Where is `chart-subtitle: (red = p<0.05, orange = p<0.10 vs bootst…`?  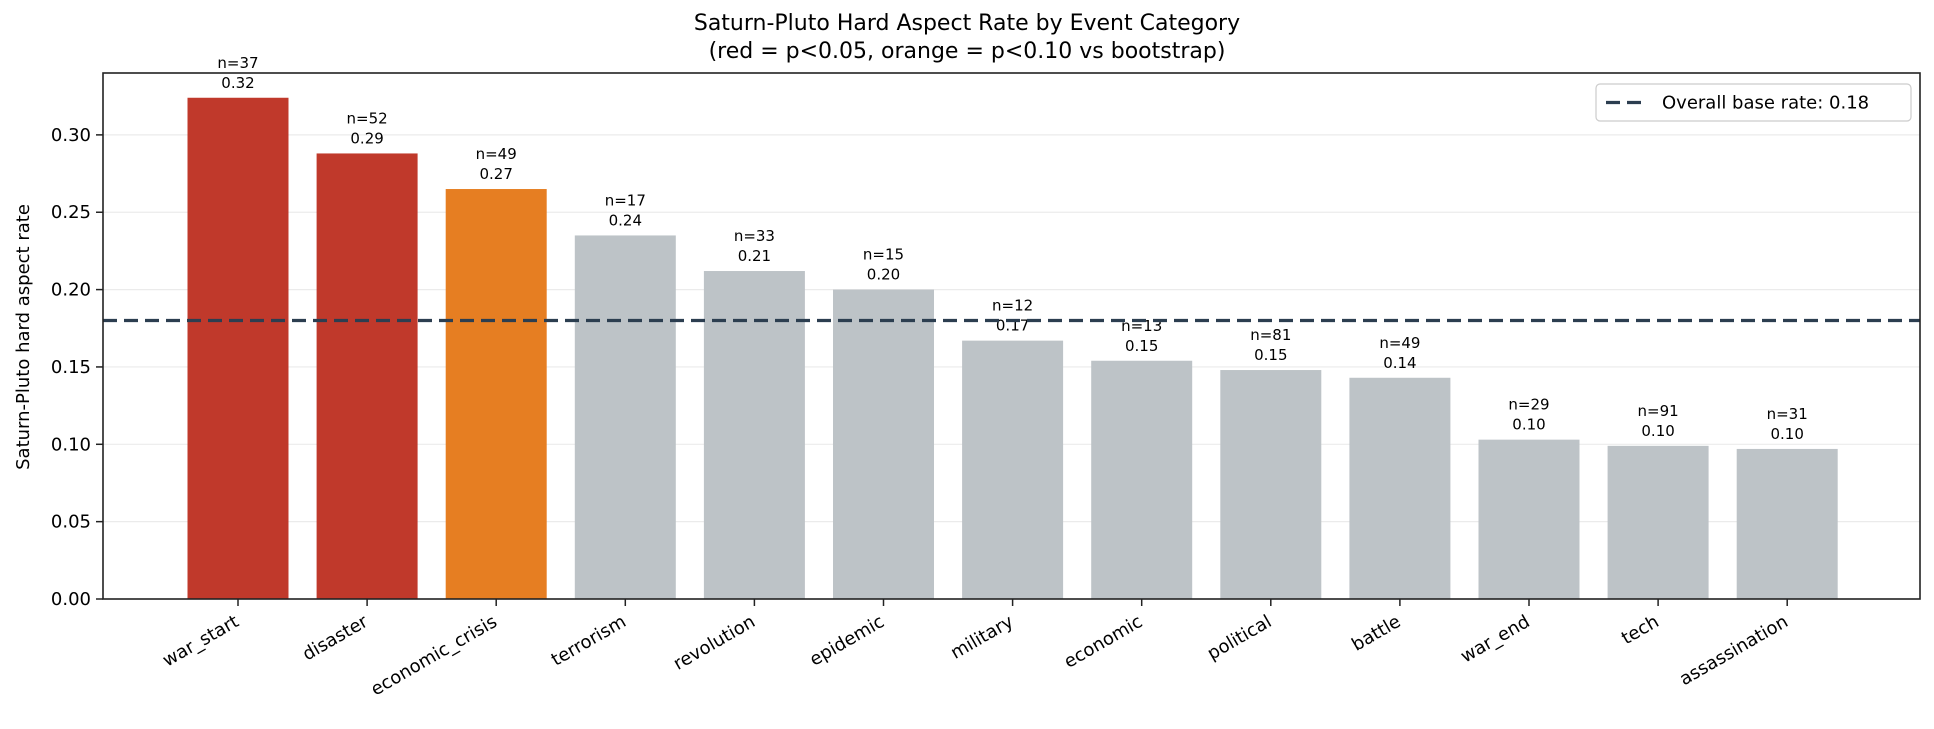 chart-subtitle: (red = p<0.05, orange = p<0.10 vs bootst… is located at coordinates (967, 51).